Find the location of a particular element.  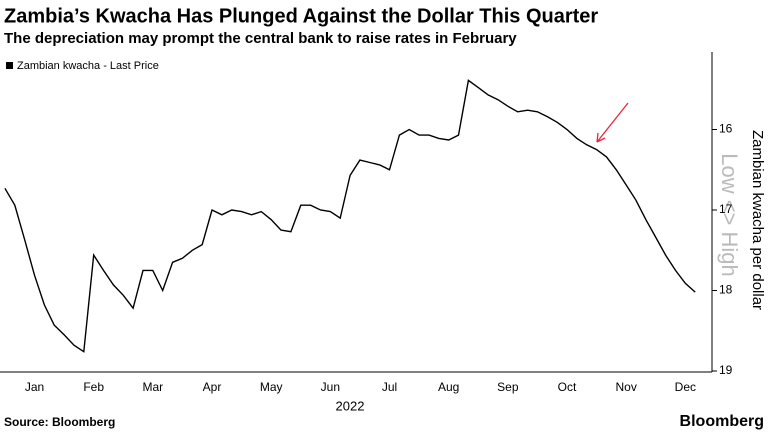

y-tick-label: 19 is located at coordinates (726, 370).